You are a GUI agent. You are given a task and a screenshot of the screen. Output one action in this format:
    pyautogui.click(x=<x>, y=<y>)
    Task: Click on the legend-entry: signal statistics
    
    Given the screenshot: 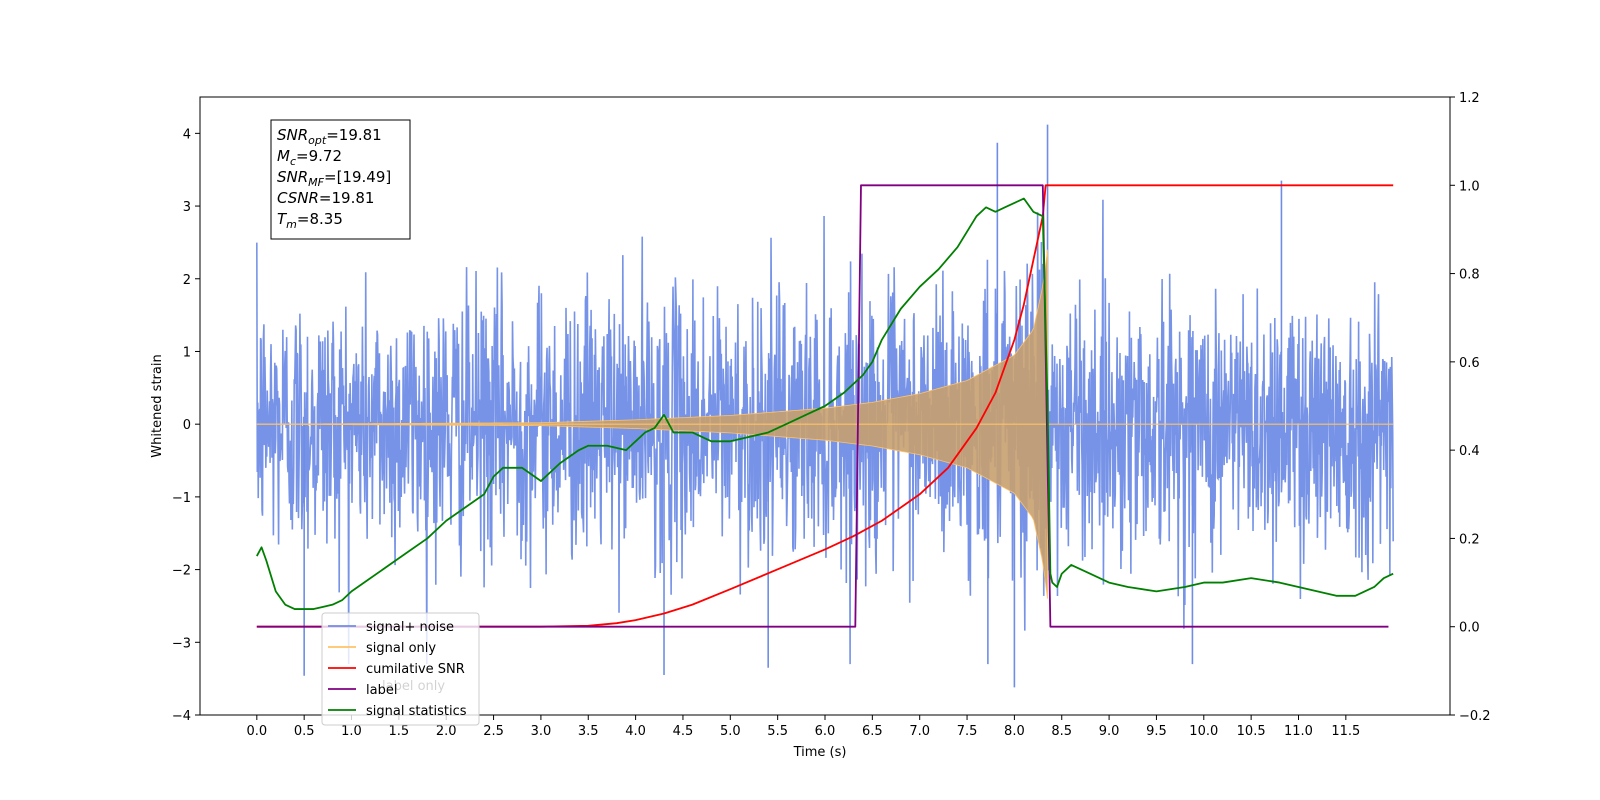 What is the action you would take?
    pyautogui.click(x=397, y=711)
    